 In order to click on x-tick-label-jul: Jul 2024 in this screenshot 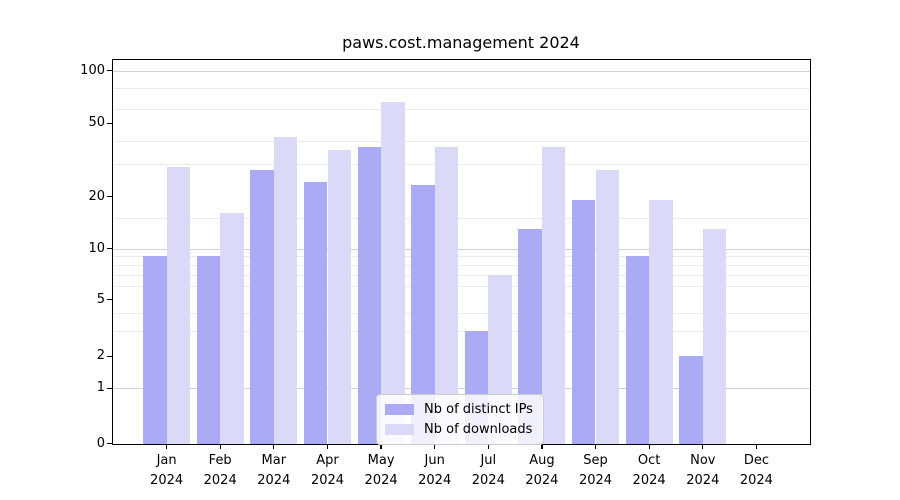, I will do `click(488, 470)`.